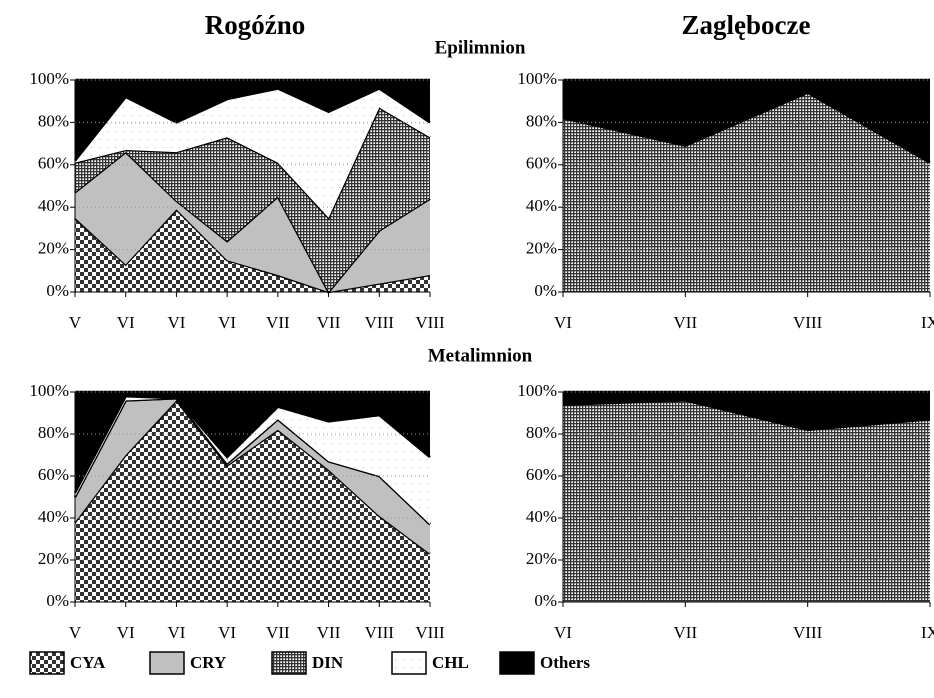 The width and height of the screenshot is (934, 698). Describe the element at coordinates (480, 355) in the screenshot. I see `row-title: Metalimnion` at that location.